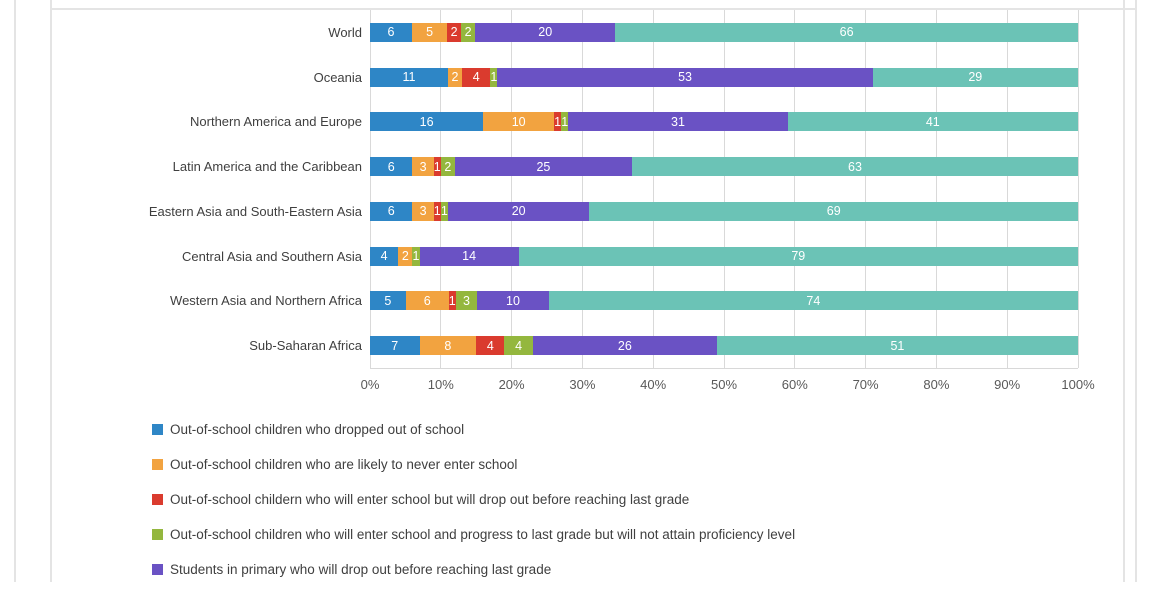 This screenshot has width=1164, height=595. Describe the element at coordinates (391, 211) in the screenshot. I see `bar-segment: 6` at that location.